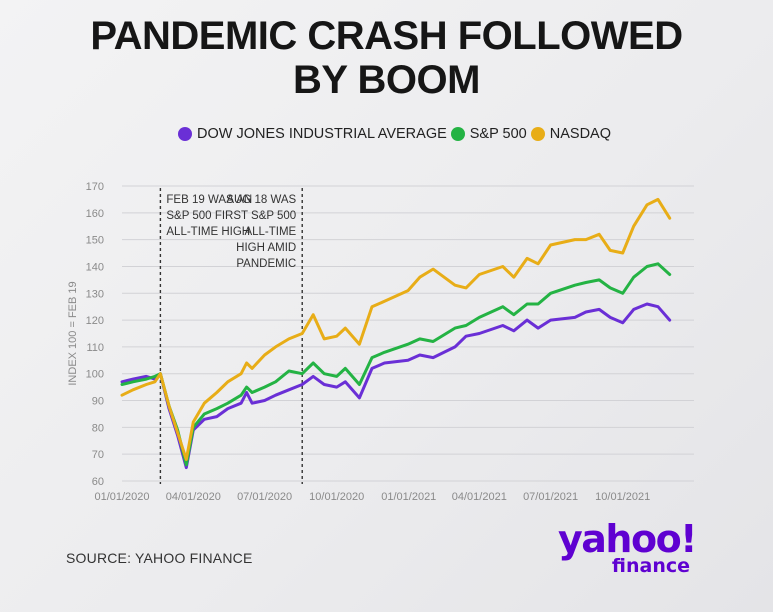 The width and height of the screenshot is (773, 612). What do you see at coordinates (209, 200) in the screenshot?
I see `annotation-text: FEB 19 WAS AN` at bounding box center [209, 200].